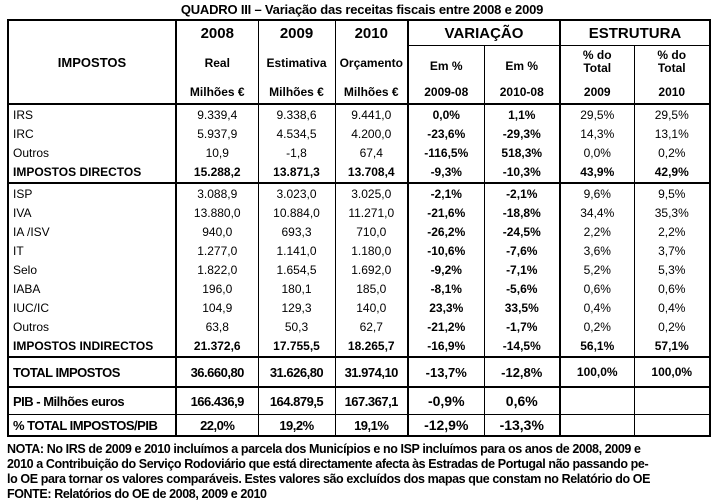 The width and height of the screenshot is (724, 502). Describe the element at coordinates (445, 347) in the screenshot. I see `cell-var-2009-08: -16,9%` at that location.